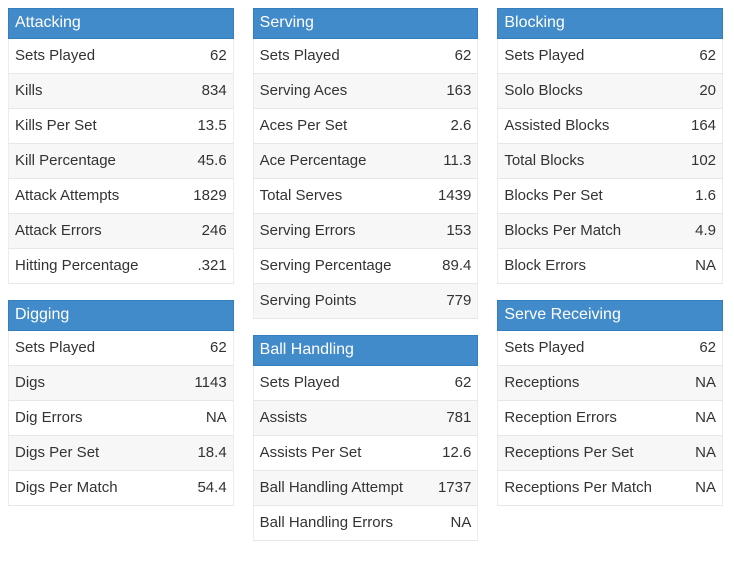  What do you see at coordinates (450, 126) in the screenshot?
I see `stat-value: 2.6` at bounding box center [450, 126].